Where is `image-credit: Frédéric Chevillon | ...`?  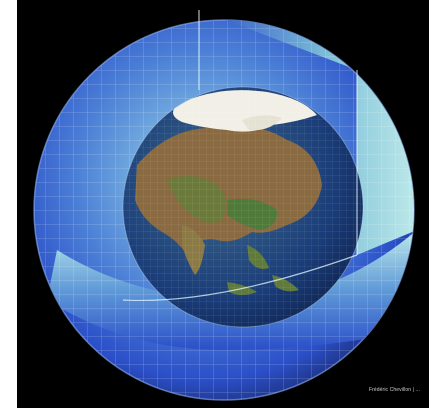 image-credit: Frédéric Chevillon | ... is located at coordinates (394, 390).